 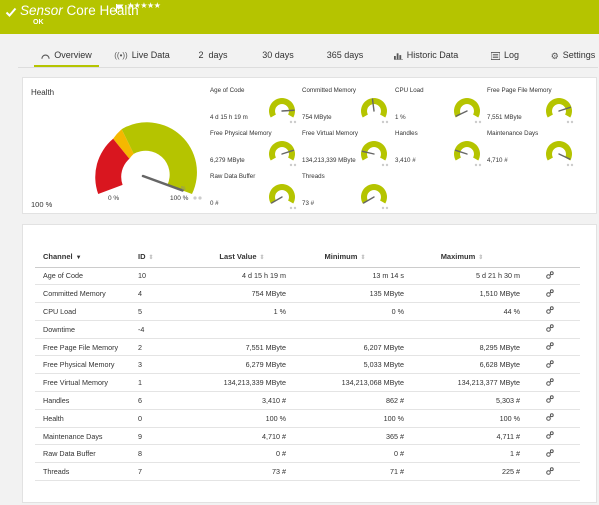 I want to click on cell-channel: Maintenance Days, so click(x=86, y=436).